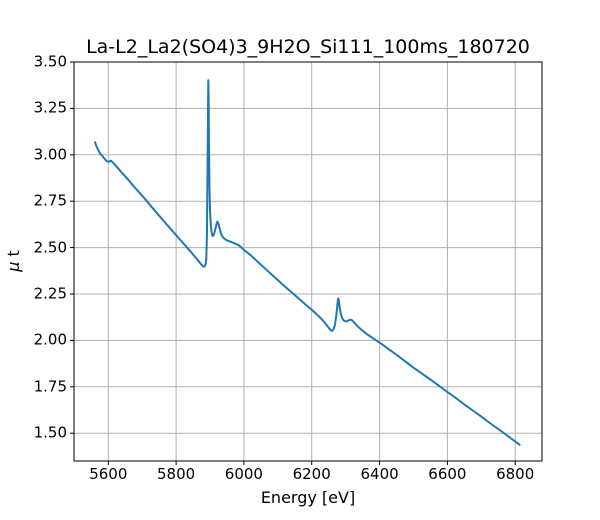 The height and width of the screenshot is (520, 600). I want to click on y-tick-label: 1.50, so click(50, 432).